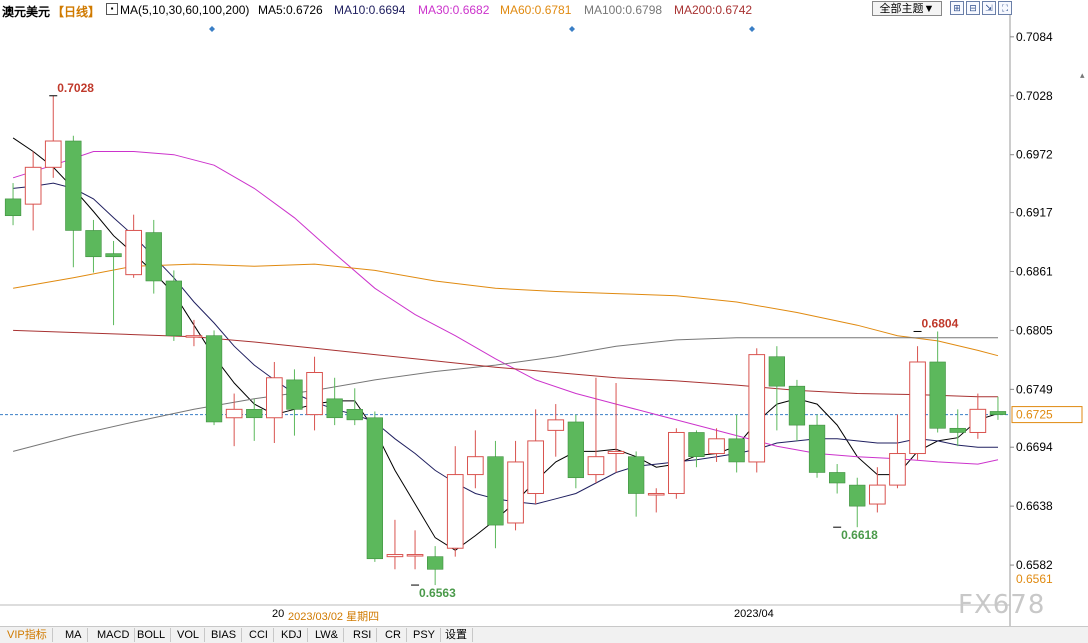 The image size is (1088, 643). Describe the element at coordinates (505, 363) in the screenshot. I see `ma200-line` at that location.